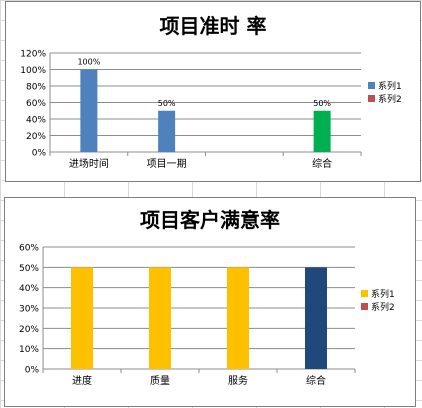  Describe the element at coordinates (88, 62) in the screenshot. I see `data-label: 100%` at that location.